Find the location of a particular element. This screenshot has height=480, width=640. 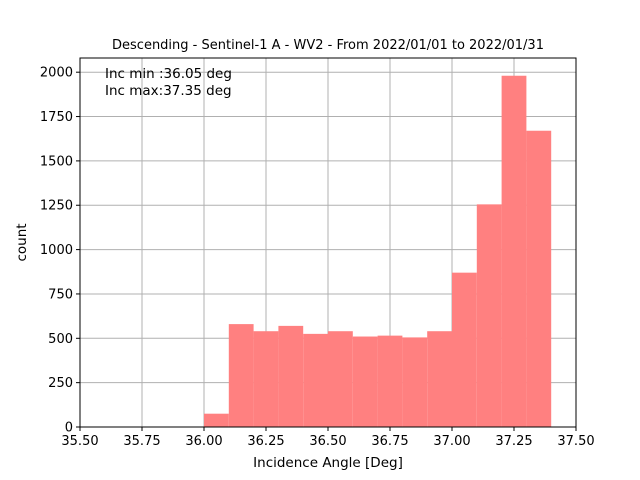

inc-max-annotation: Inc max:37.35 deg is located at coordinates (168, 91).